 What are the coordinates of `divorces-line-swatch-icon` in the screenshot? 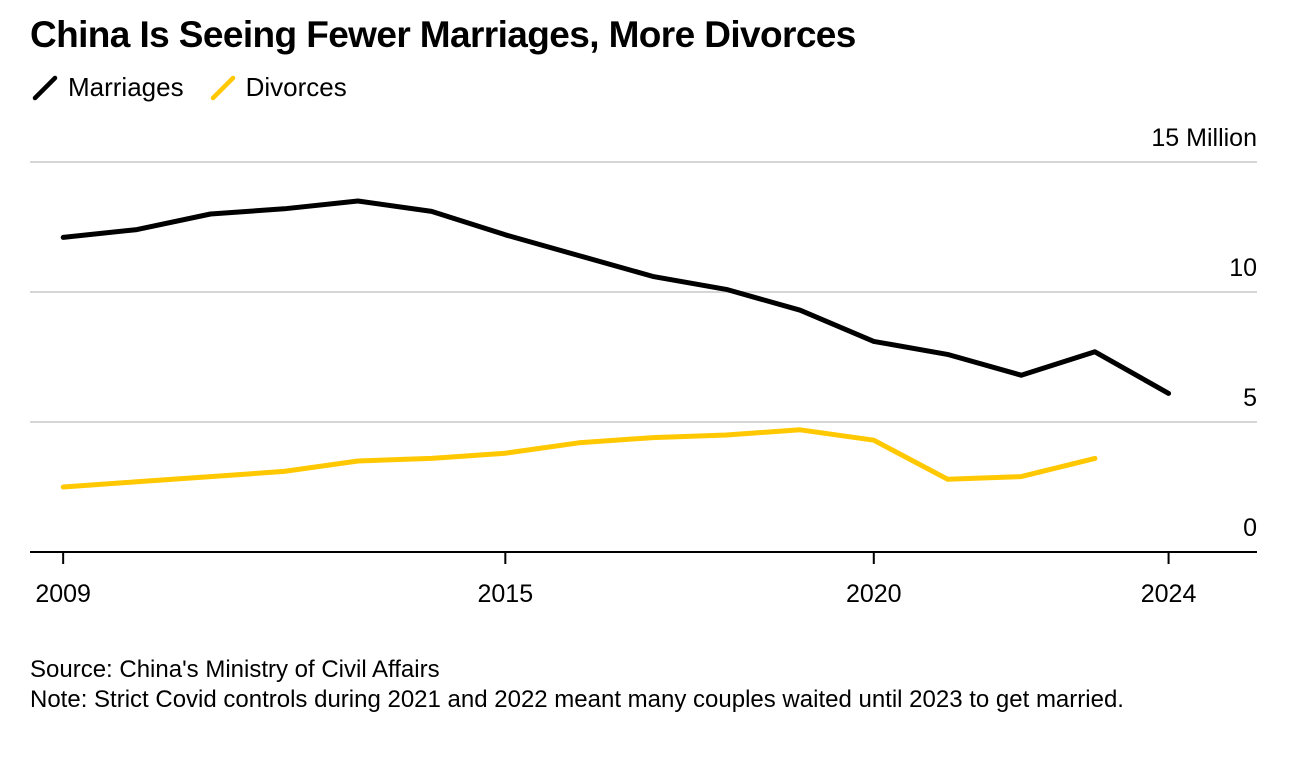 It's located at (222, 87).